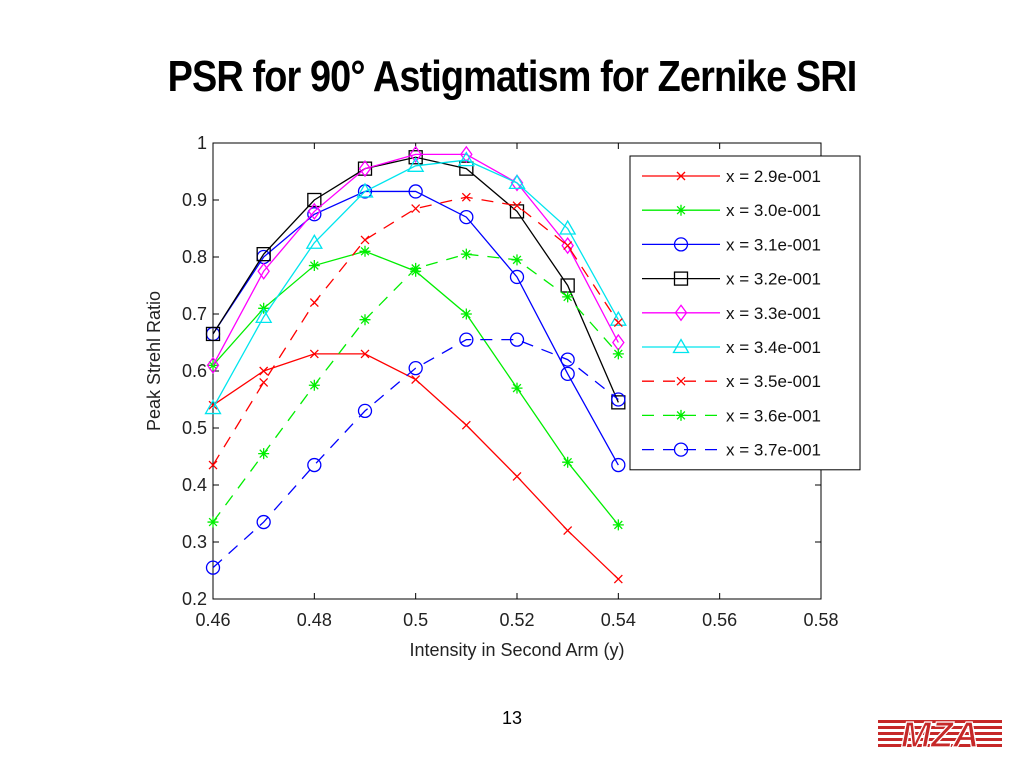  What do you see at coordinates (154, 361) in the screenshot?
I see `y-axis-label: Peak Strehl Ratio` at bounding box center [154, 361].